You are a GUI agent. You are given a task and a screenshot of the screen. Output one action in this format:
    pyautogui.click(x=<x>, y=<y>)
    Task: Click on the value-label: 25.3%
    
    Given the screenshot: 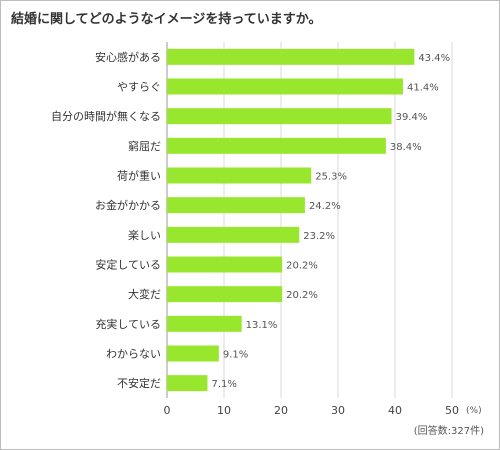 What is the action you would take?
    pyautogui.click(x=331, y=177)
    